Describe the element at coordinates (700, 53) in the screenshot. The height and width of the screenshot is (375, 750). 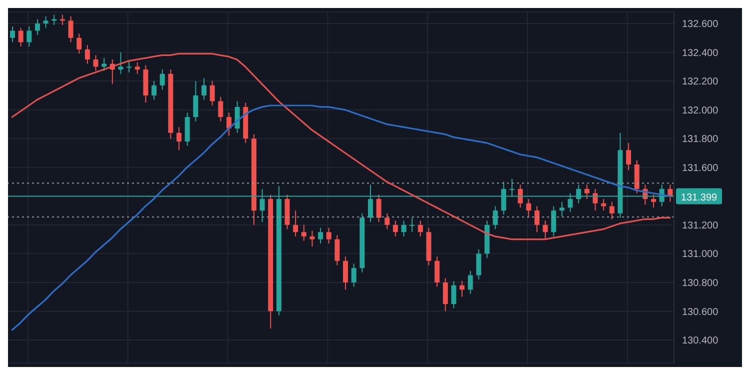
I see `y-tick-label: 132.400` at that location.